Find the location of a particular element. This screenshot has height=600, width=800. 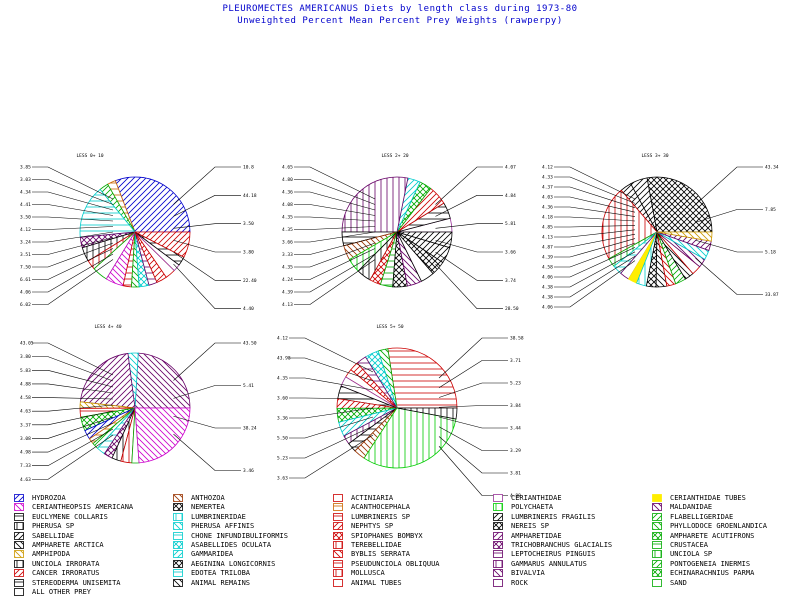

legend-item: ANIMAL TUBES is located at coordinates (367, 583).